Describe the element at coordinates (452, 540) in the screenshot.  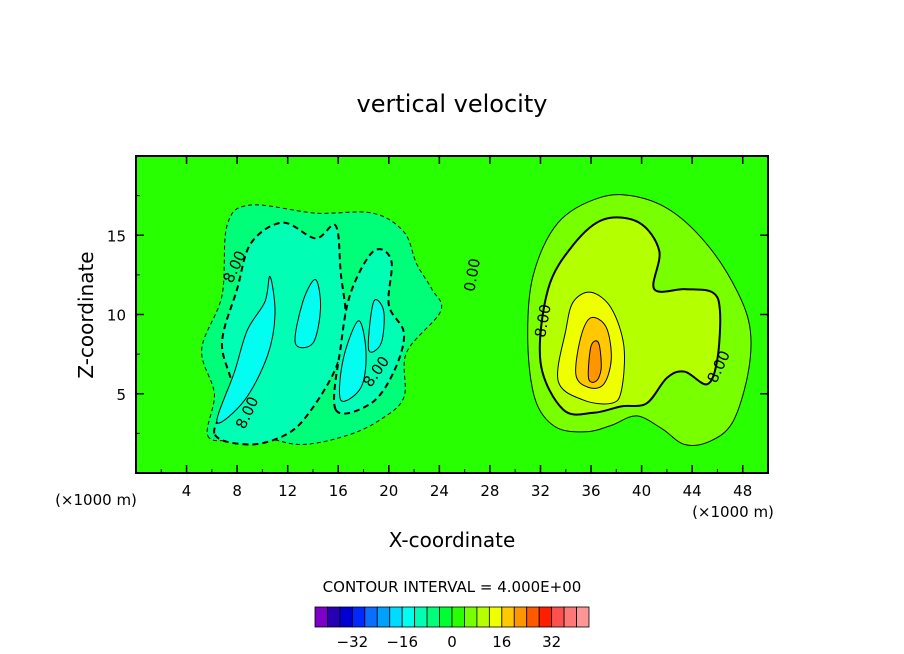
I see `x-axis-label: X-coordinate` at that location.